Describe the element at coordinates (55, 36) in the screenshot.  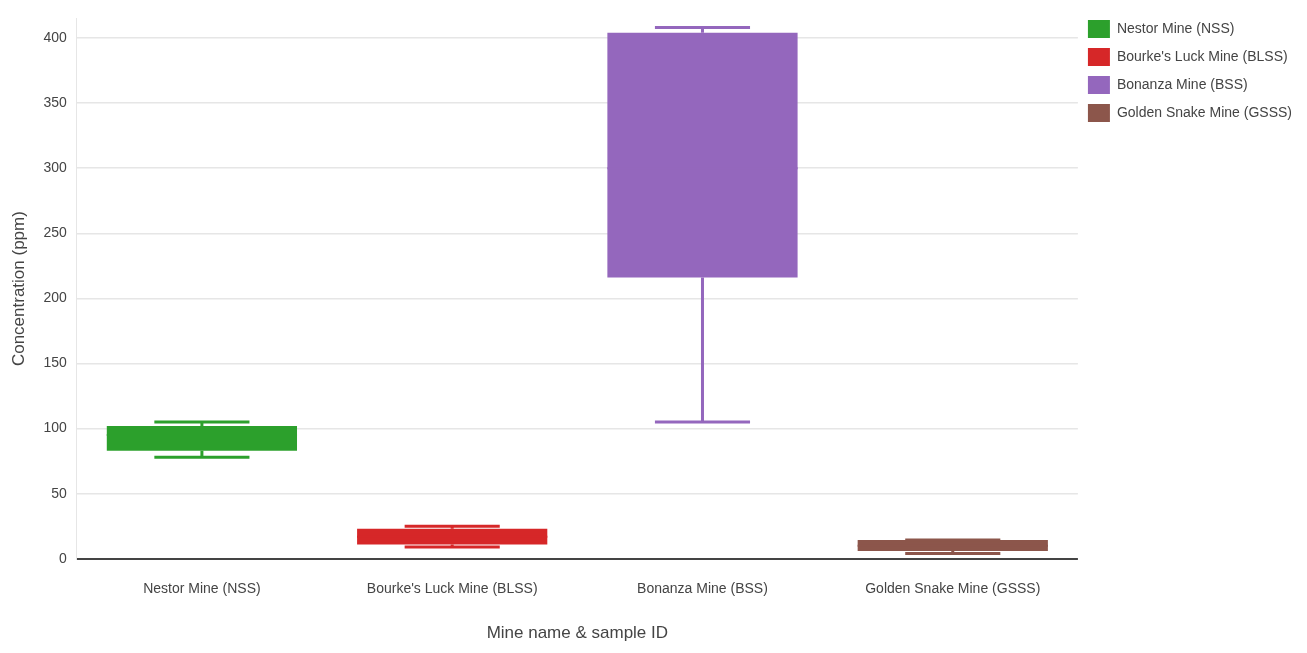
I see `y-tick-label: 400` at that location.